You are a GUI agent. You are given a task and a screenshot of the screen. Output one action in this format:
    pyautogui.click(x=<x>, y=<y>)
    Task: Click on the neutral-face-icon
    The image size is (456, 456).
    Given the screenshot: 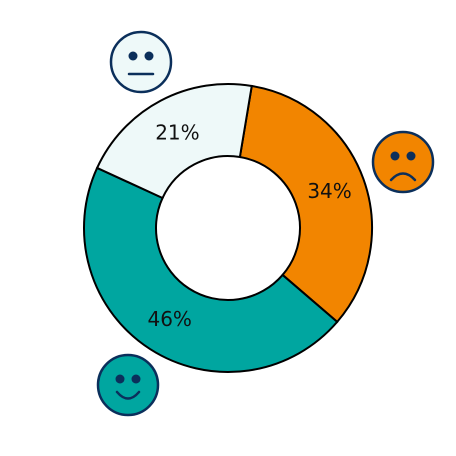 What is the action you would take?
    pyautogui.click(x=141, y=62)
    